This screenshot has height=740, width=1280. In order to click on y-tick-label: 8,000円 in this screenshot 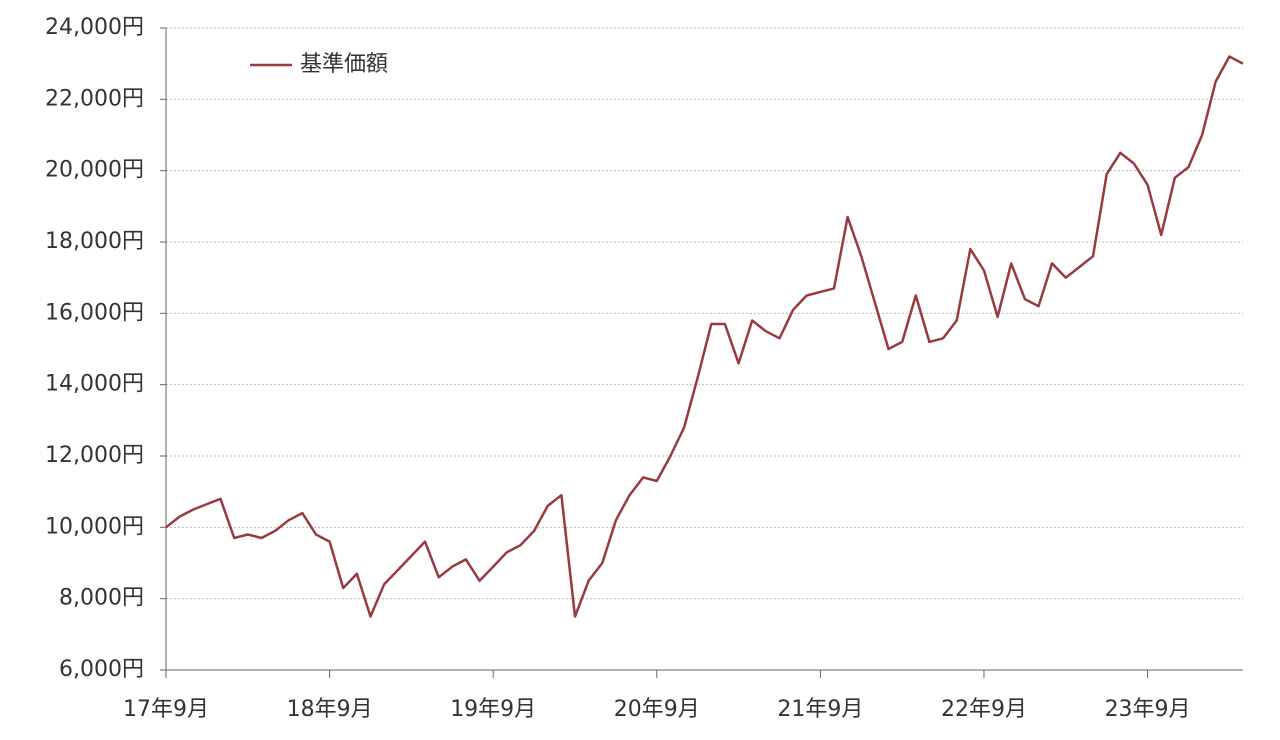, I will do `click(101, 598)`.